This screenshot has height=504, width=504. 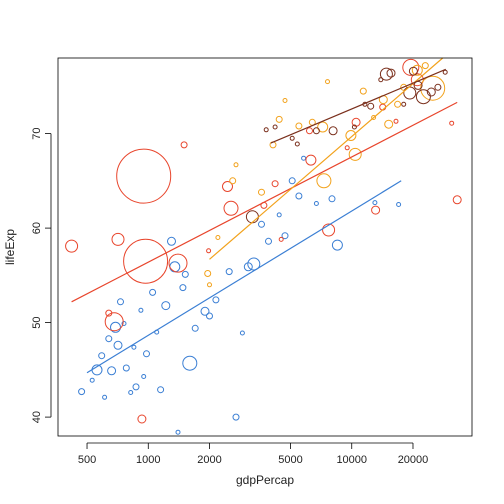 I want to click on y-tick-label-1: 50, so click(x=37, y=322).